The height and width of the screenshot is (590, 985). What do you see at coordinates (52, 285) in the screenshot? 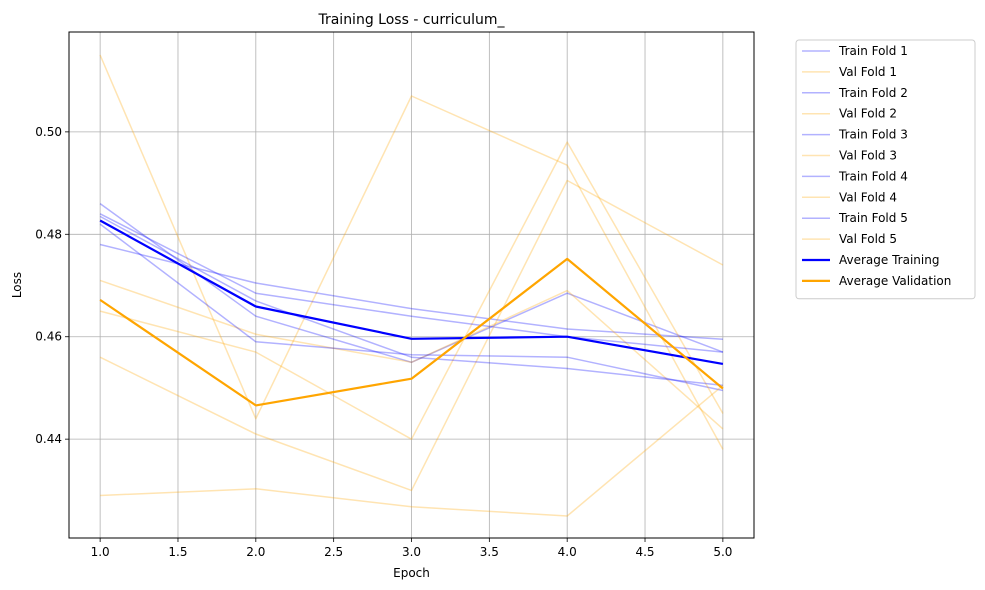
I see `y-axis: 0.44 0.46 0.48 0.50` at bounding box center [52, 285].